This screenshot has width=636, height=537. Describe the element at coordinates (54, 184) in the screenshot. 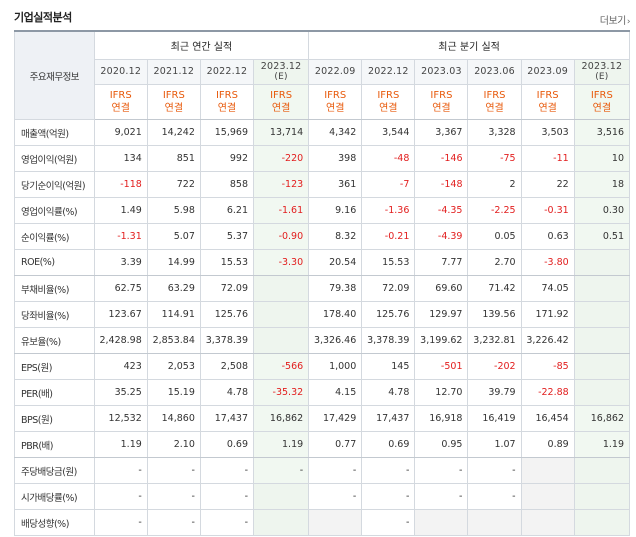

I see `row-label: 당기순이익(억원)` at that location.